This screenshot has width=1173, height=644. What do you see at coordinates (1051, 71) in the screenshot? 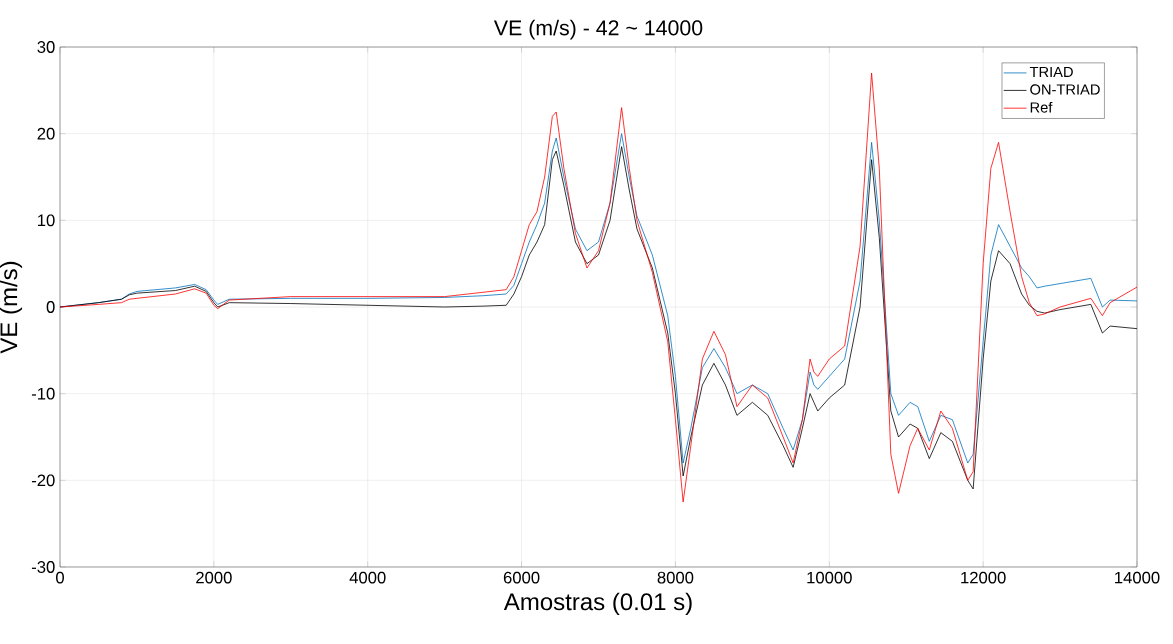
I see `legend-label: TRIAD` at bounding box center [1051, 71].